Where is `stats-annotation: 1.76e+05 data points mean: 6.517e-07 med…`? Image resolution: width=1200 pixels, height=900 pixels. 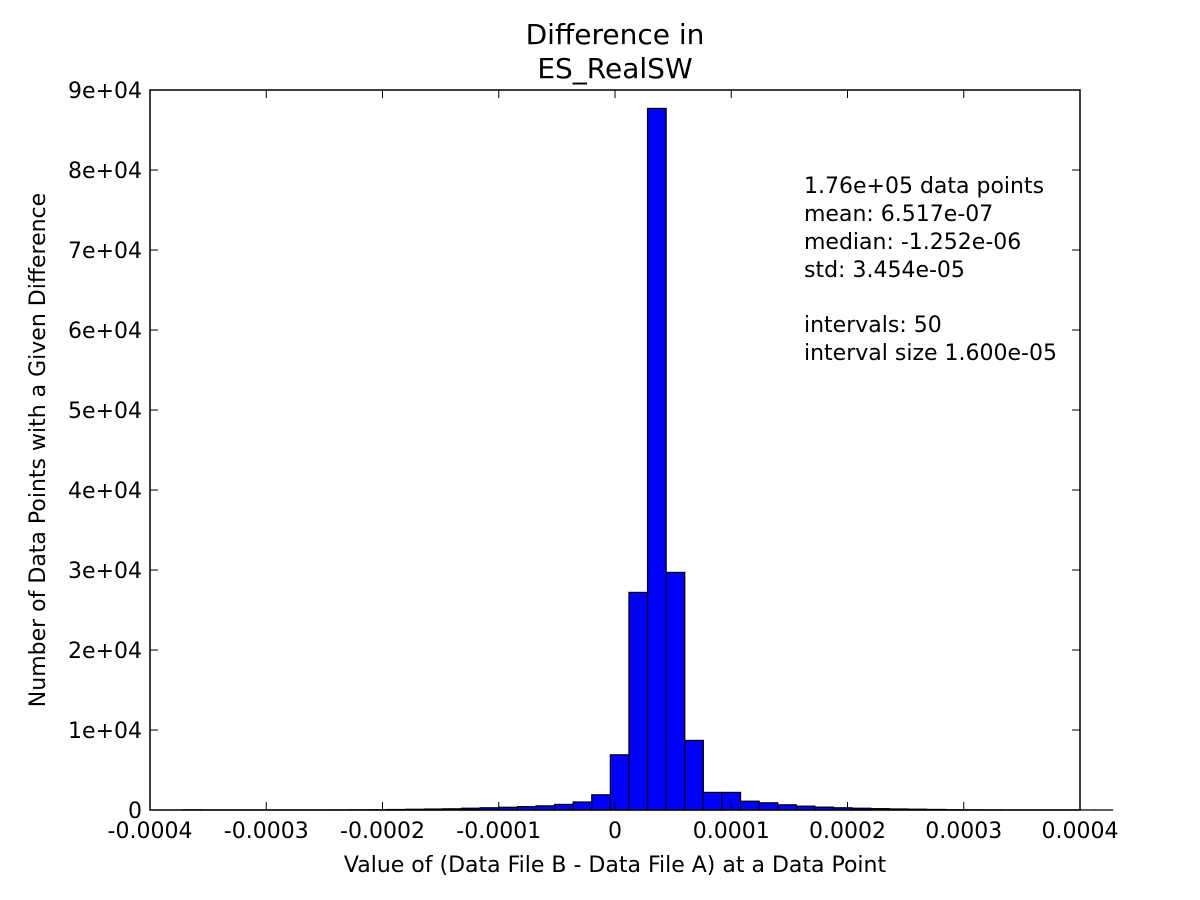 stats-annotation: 1.76e+05 data points mean: 6.517e-07 med… is located at coordinates (930, 270).